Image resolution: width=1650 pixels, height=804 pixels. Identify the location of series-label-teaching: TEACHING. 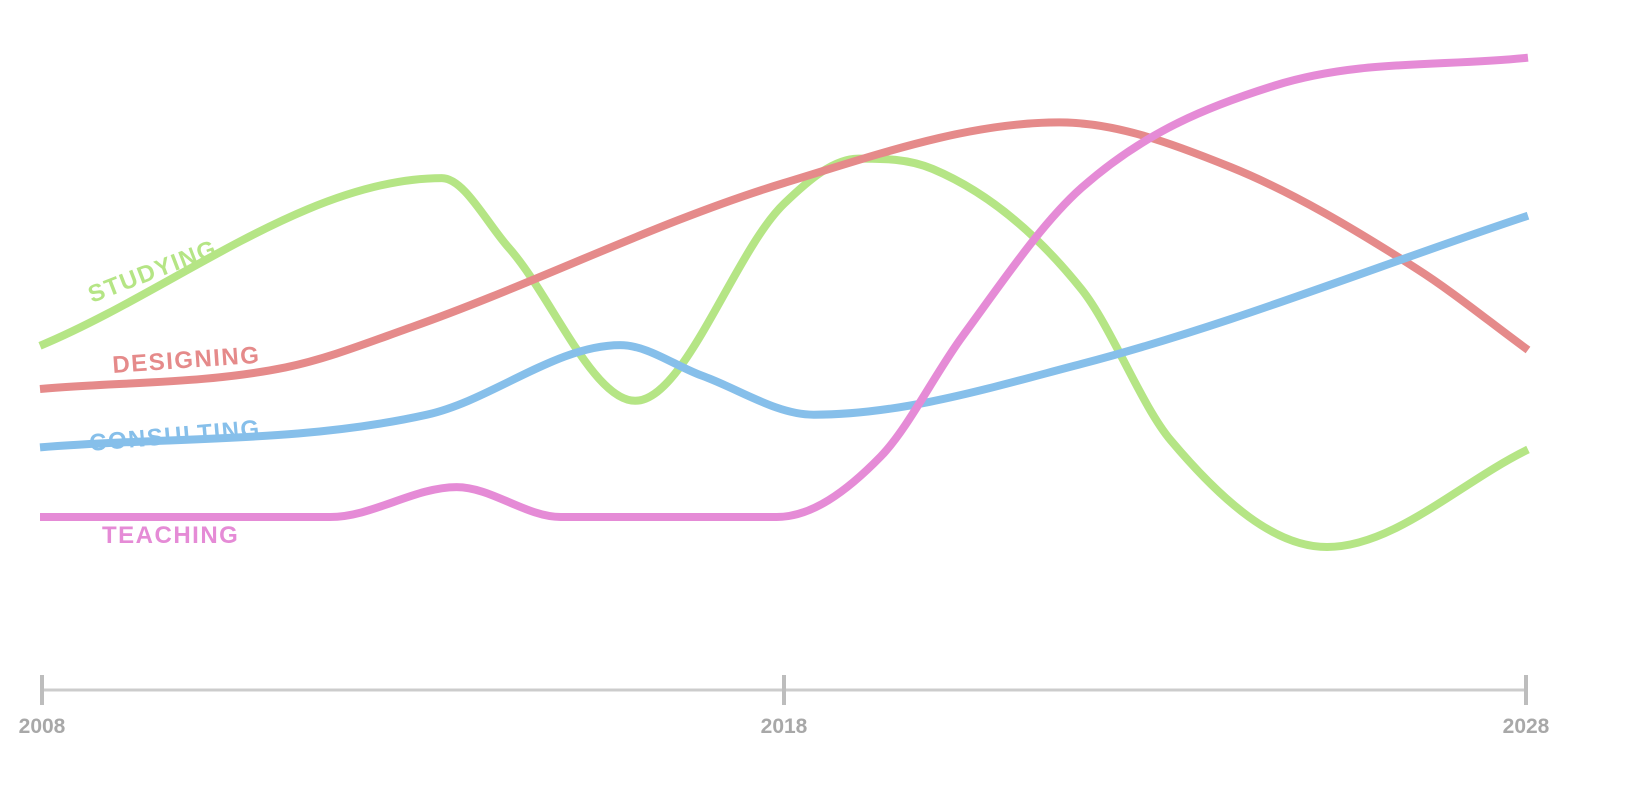
(170, 535).